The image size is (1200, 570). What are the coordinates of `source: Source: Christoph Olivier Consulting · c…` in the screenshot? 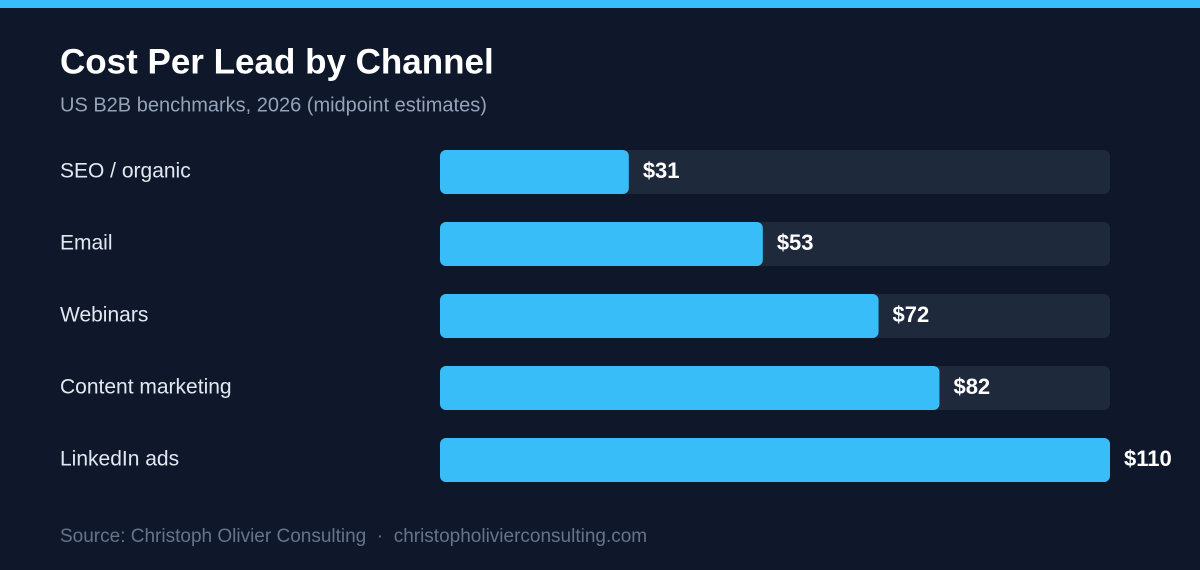 It's located at (353, 536).